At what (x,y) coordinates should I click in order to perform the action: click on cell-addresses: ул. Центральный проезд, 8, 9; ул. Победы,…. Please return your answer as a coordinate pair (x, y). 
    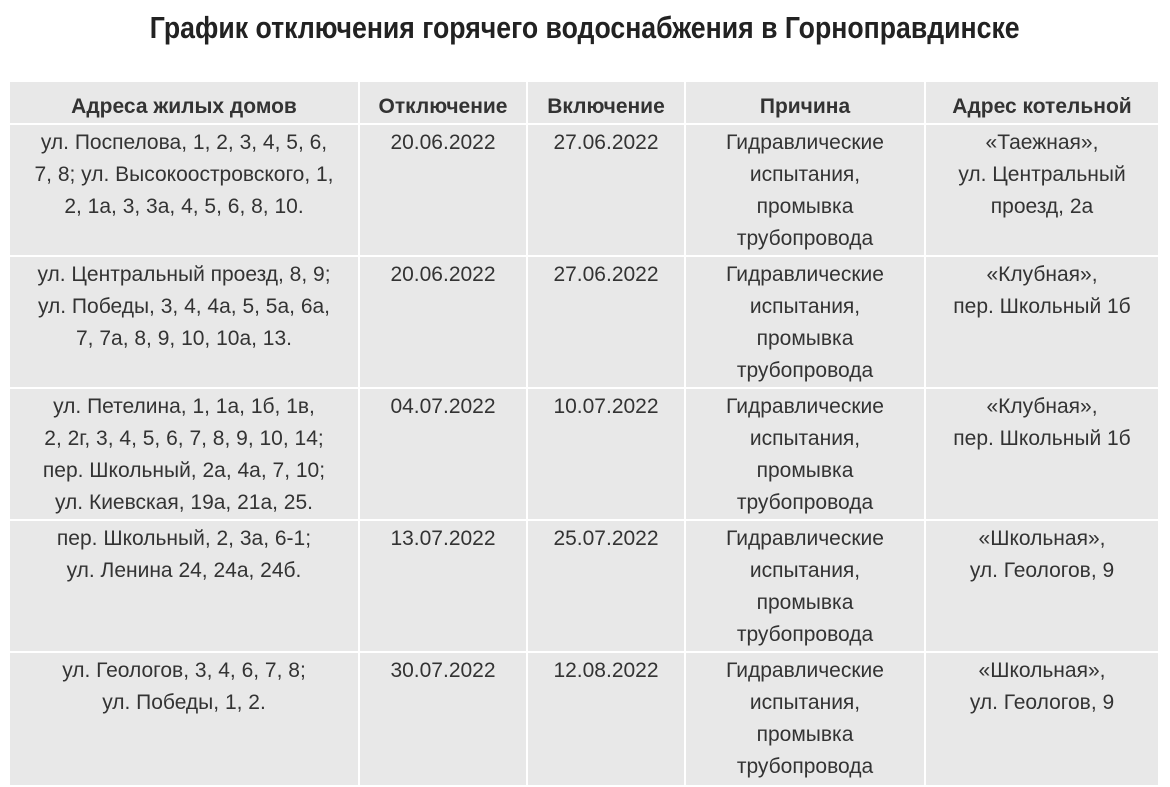
    Looking at the image, I should click on (185, 322).